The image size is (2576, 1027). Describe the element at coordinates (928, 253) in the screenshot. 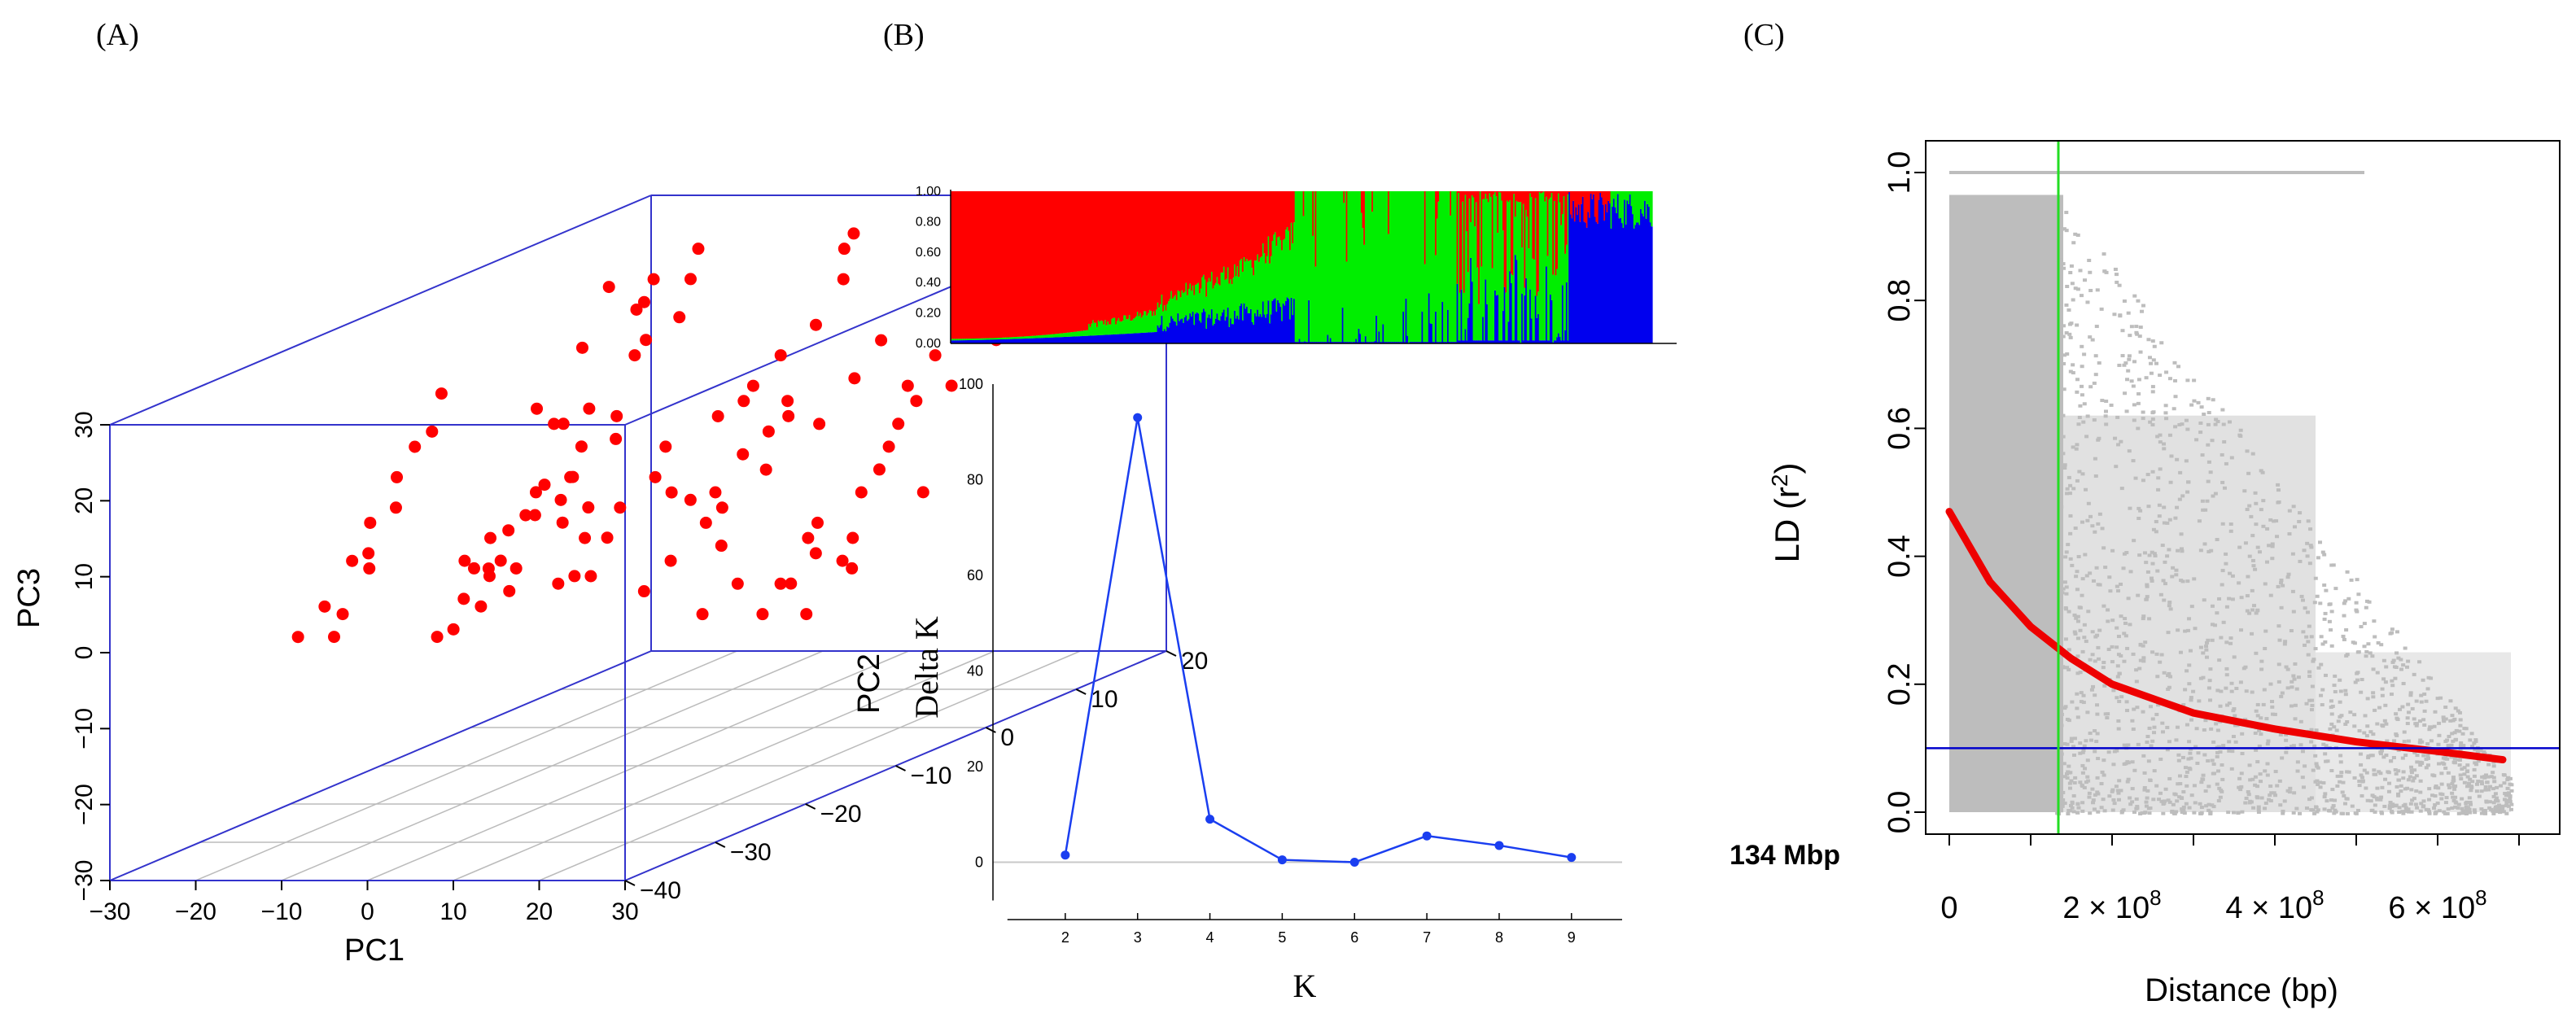

I see `structure-tick-label: 0.60` at that location.